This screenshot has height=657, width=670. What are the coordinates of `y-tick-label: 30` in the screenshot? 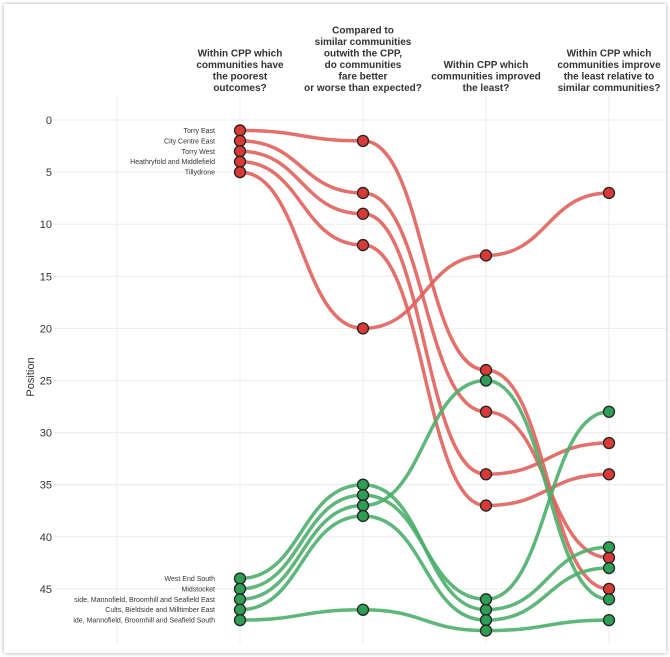 It's located at (46, 434).